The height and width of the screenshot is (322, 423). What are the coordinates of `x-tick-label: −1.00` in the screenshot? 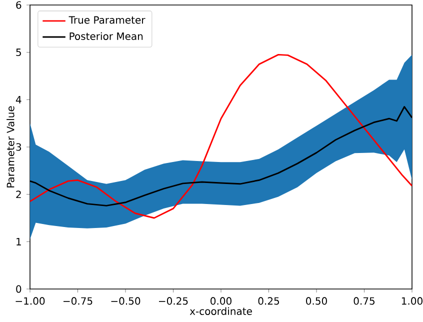 It's located at (30, 301).